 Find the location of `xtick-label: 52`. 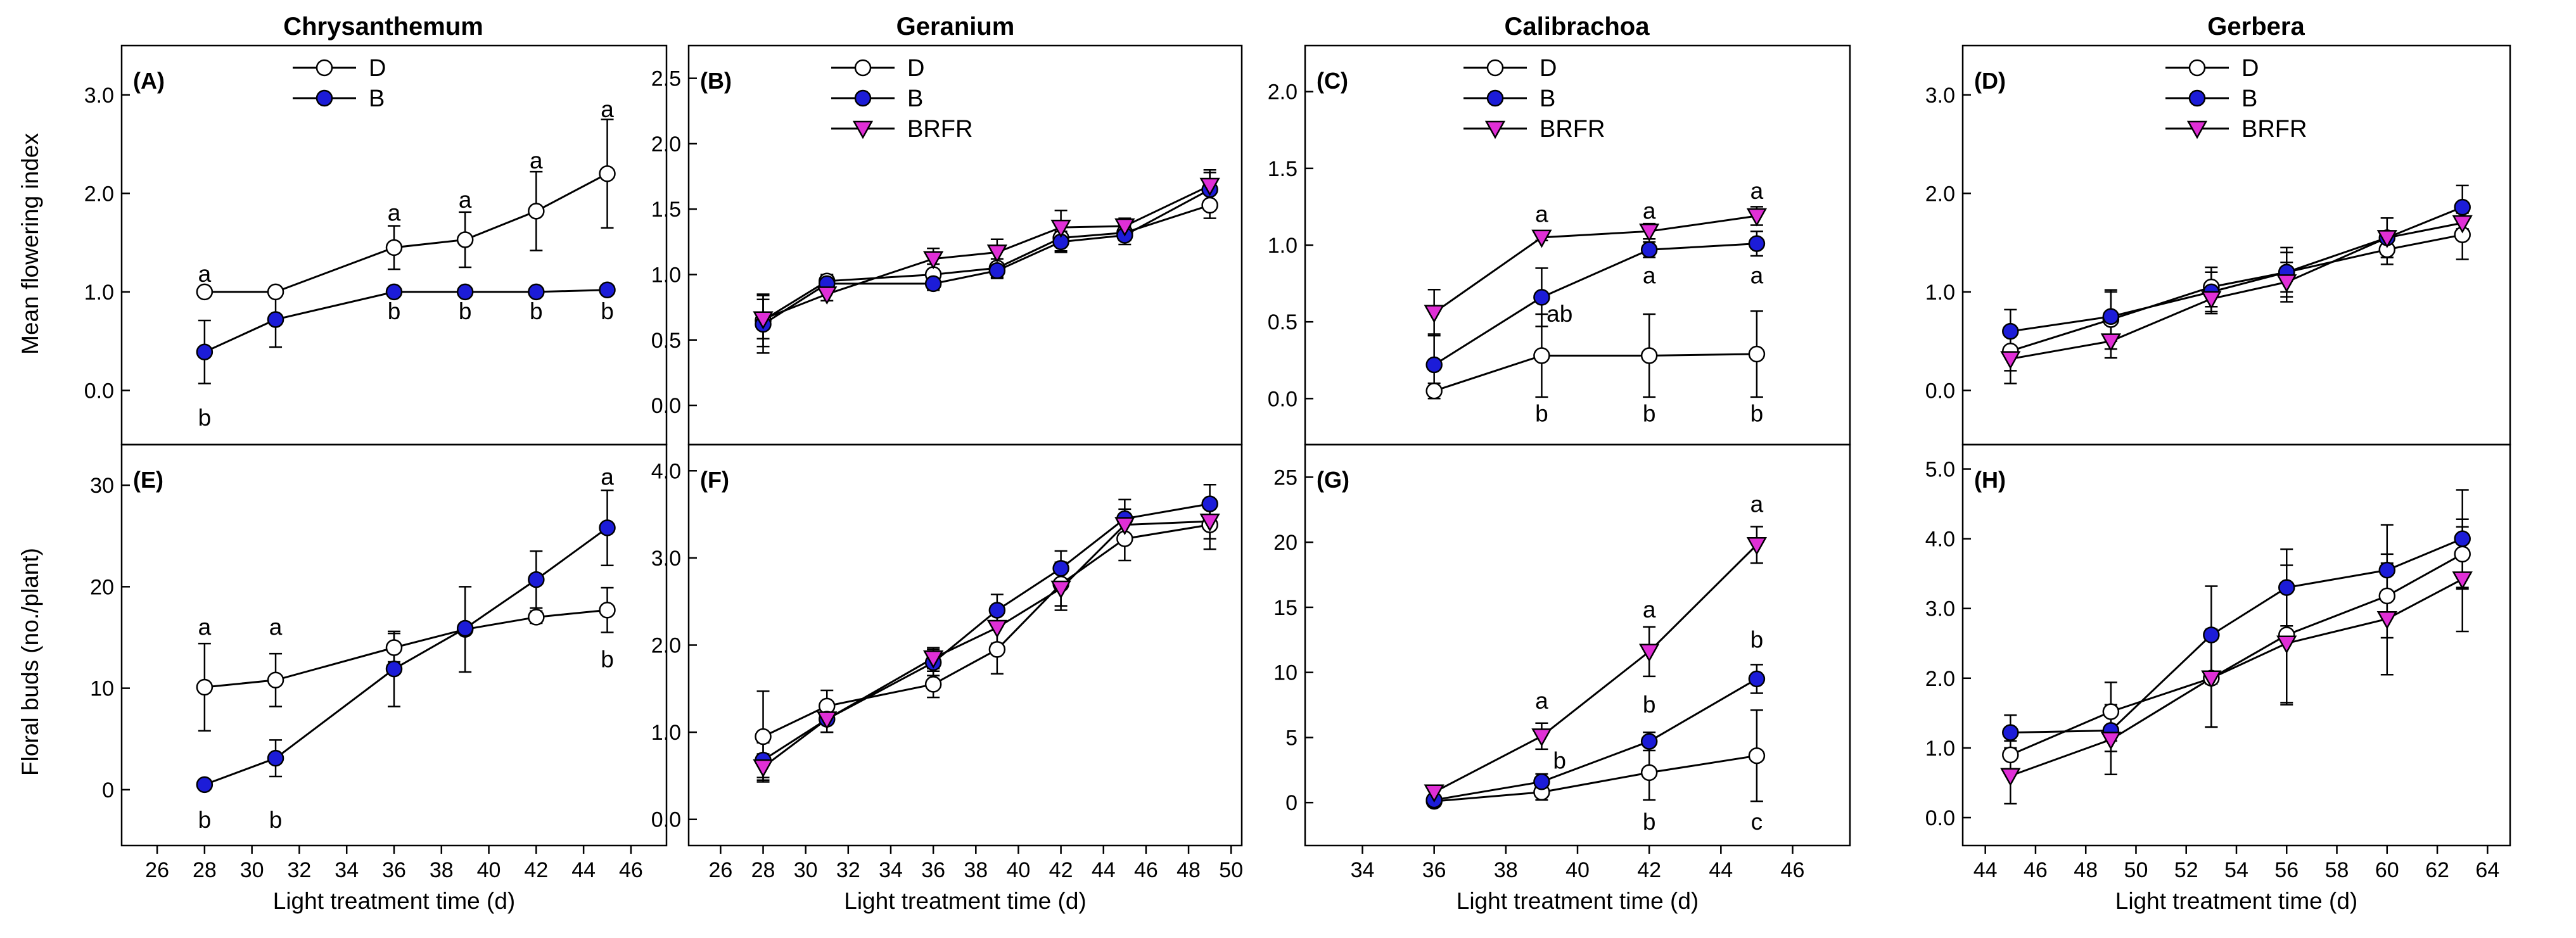

xtick-label: 52 is located at coordinates (2186, 870).